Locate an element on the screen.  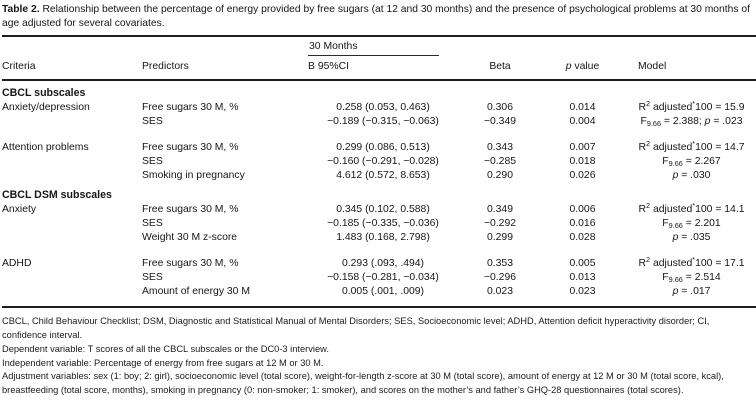
cell-p-value: 0.018 is located at coordinates (582, 162).